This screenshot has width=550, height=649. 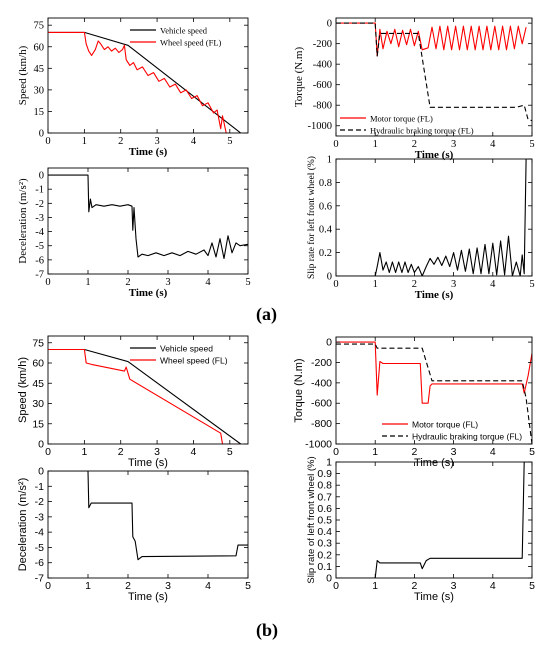 What do you see at coordinates (324, 474) in the screenshot?
I see `y-tick-label: 0.9` at bounding box center [324, 474].